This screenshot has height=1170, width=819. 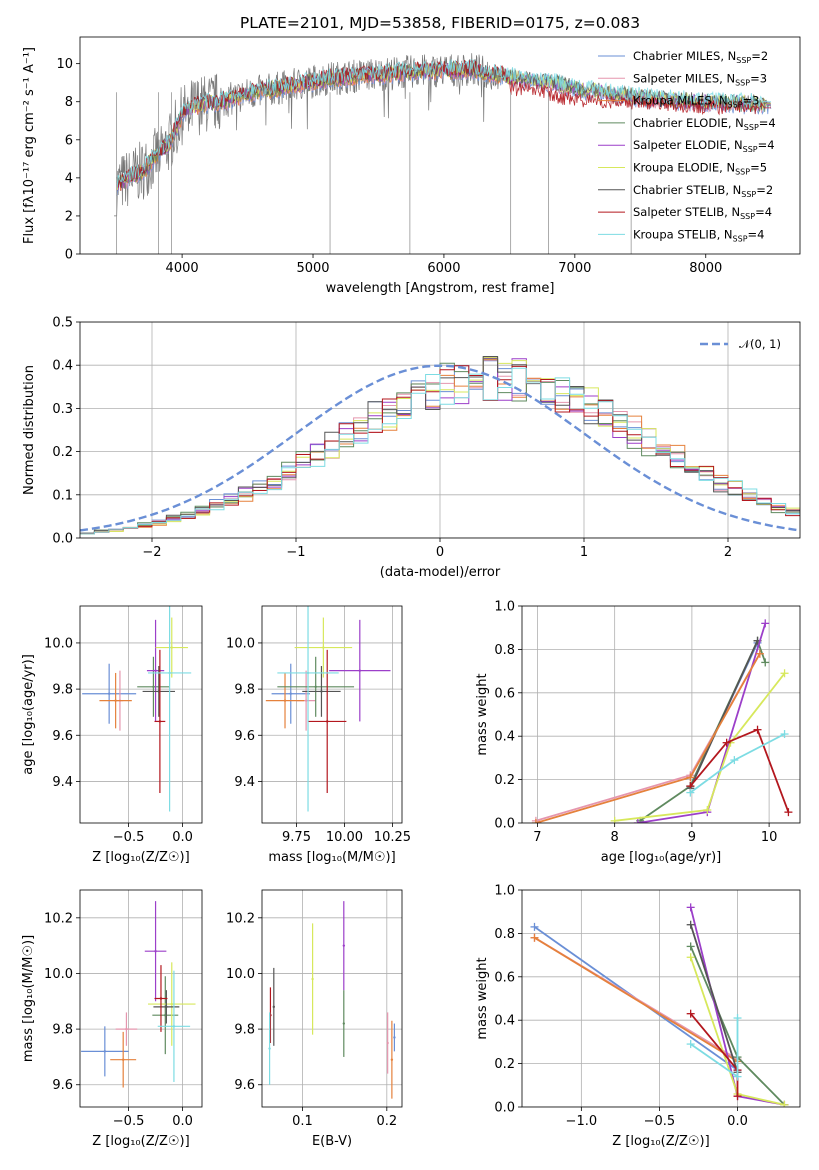 I want to click on legend-text: Kroupa ELODIE, N, so click(x=684, y=168).